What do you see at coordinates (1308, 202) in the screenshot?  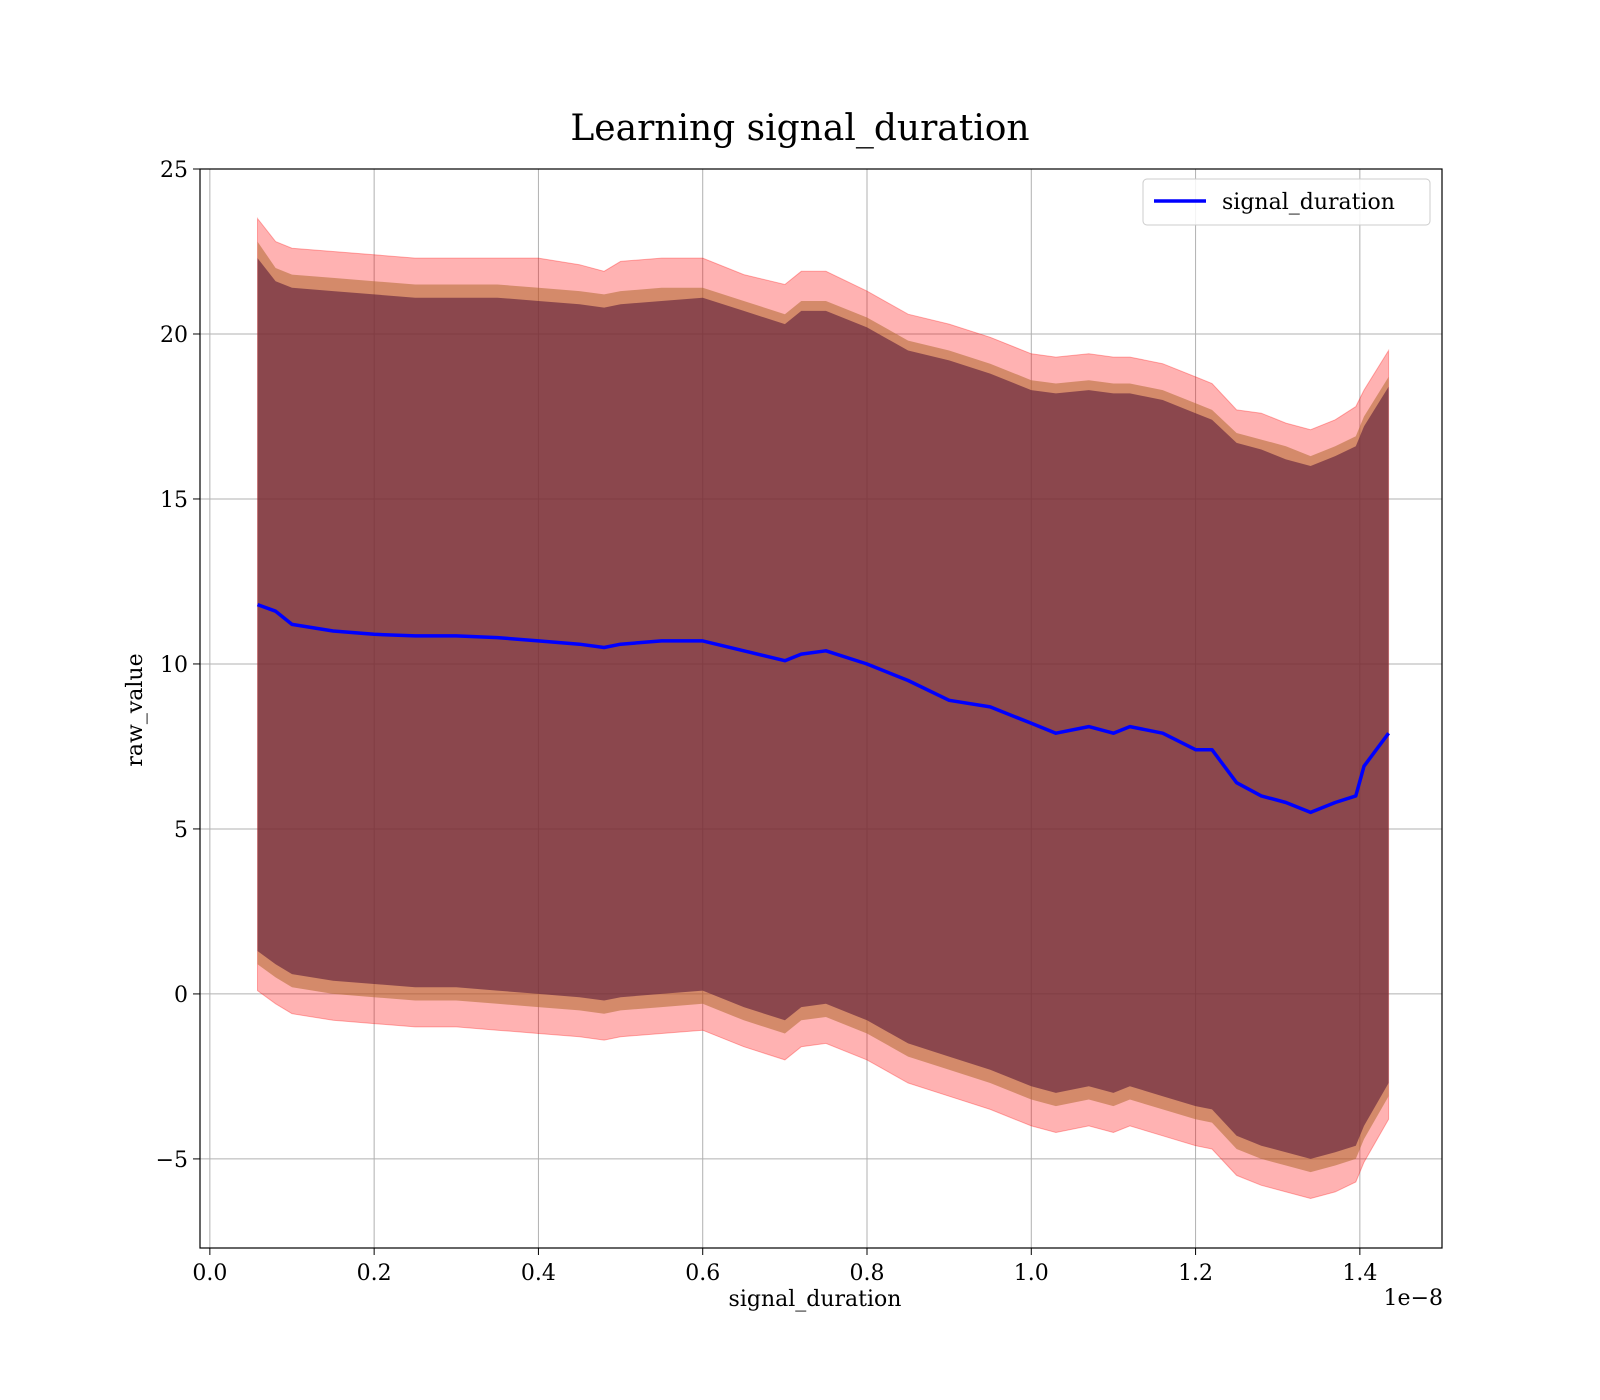 I see `legend-label-signal-duration: signal_duration` at bounding box center [1308, 202].